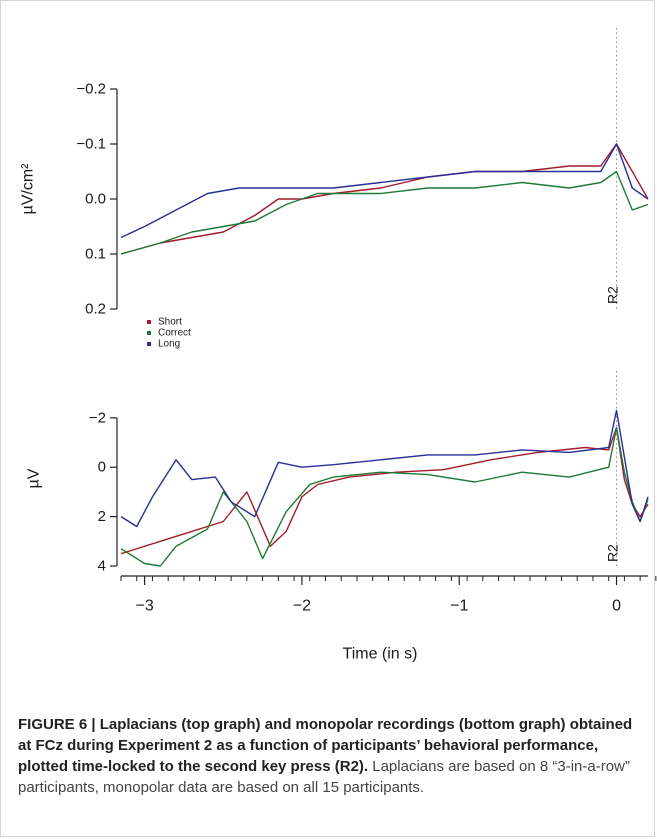 The width and height of the screenshot is (657, 839). I want to click on legend-swatch-short, so click(149, 322).